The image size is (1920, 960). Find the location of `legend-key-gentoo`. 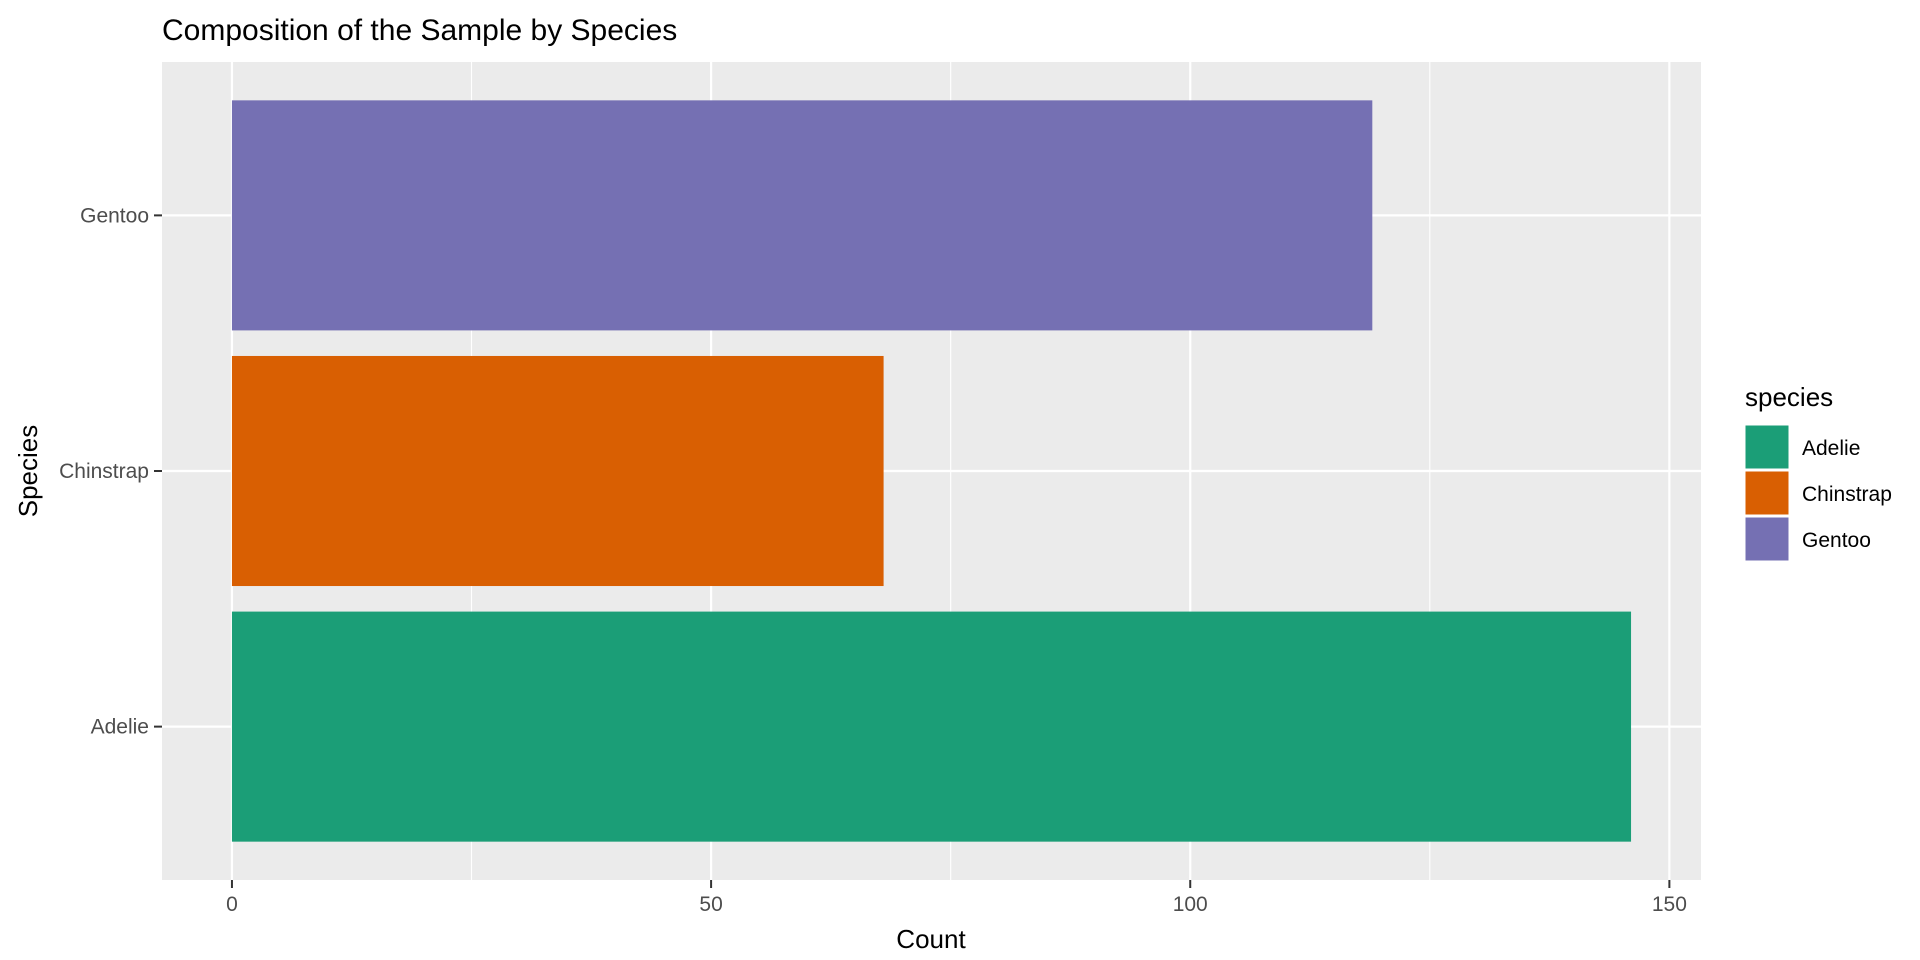

legend-key-gentoo is located at coordinates (1767, 539).